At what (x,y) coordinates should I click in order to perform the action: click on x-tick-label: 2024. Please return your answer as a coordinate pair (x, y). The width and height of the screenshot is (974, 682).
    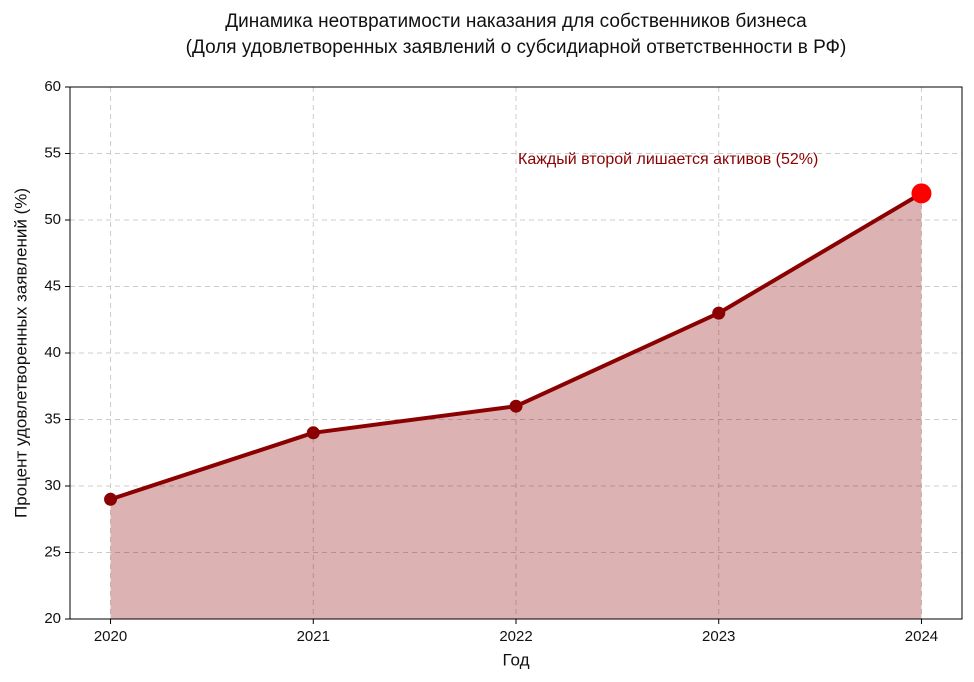
    Looking at the image, I should click on (921, 636).